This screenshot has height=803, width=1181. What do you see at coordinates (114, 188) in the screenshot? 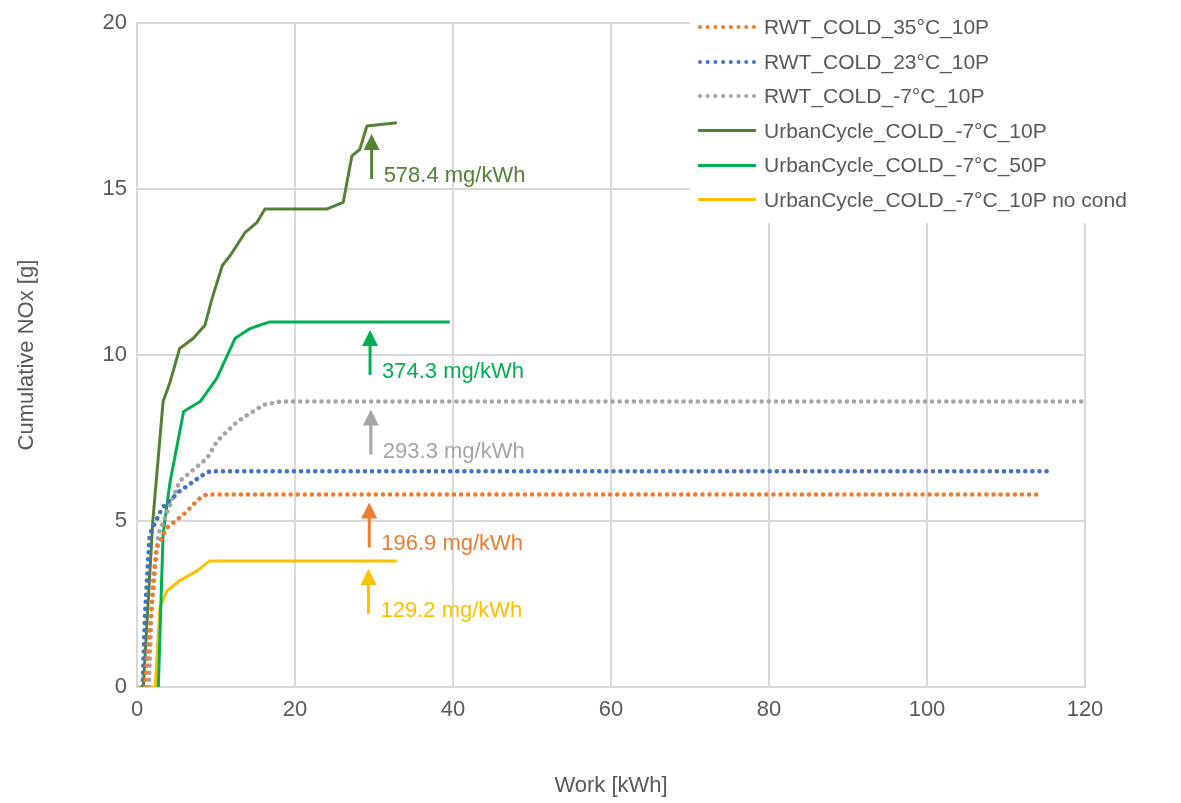
I see `y-tick-label: 15` at bounding box center [114, 188].